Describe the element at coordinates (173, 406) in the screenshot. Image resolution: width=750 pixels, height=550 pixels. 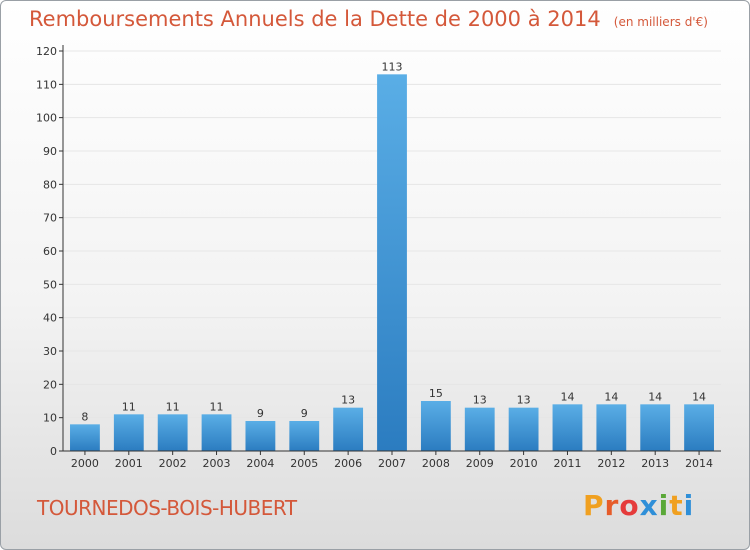
I see `data-label-2002: 11` at that location.